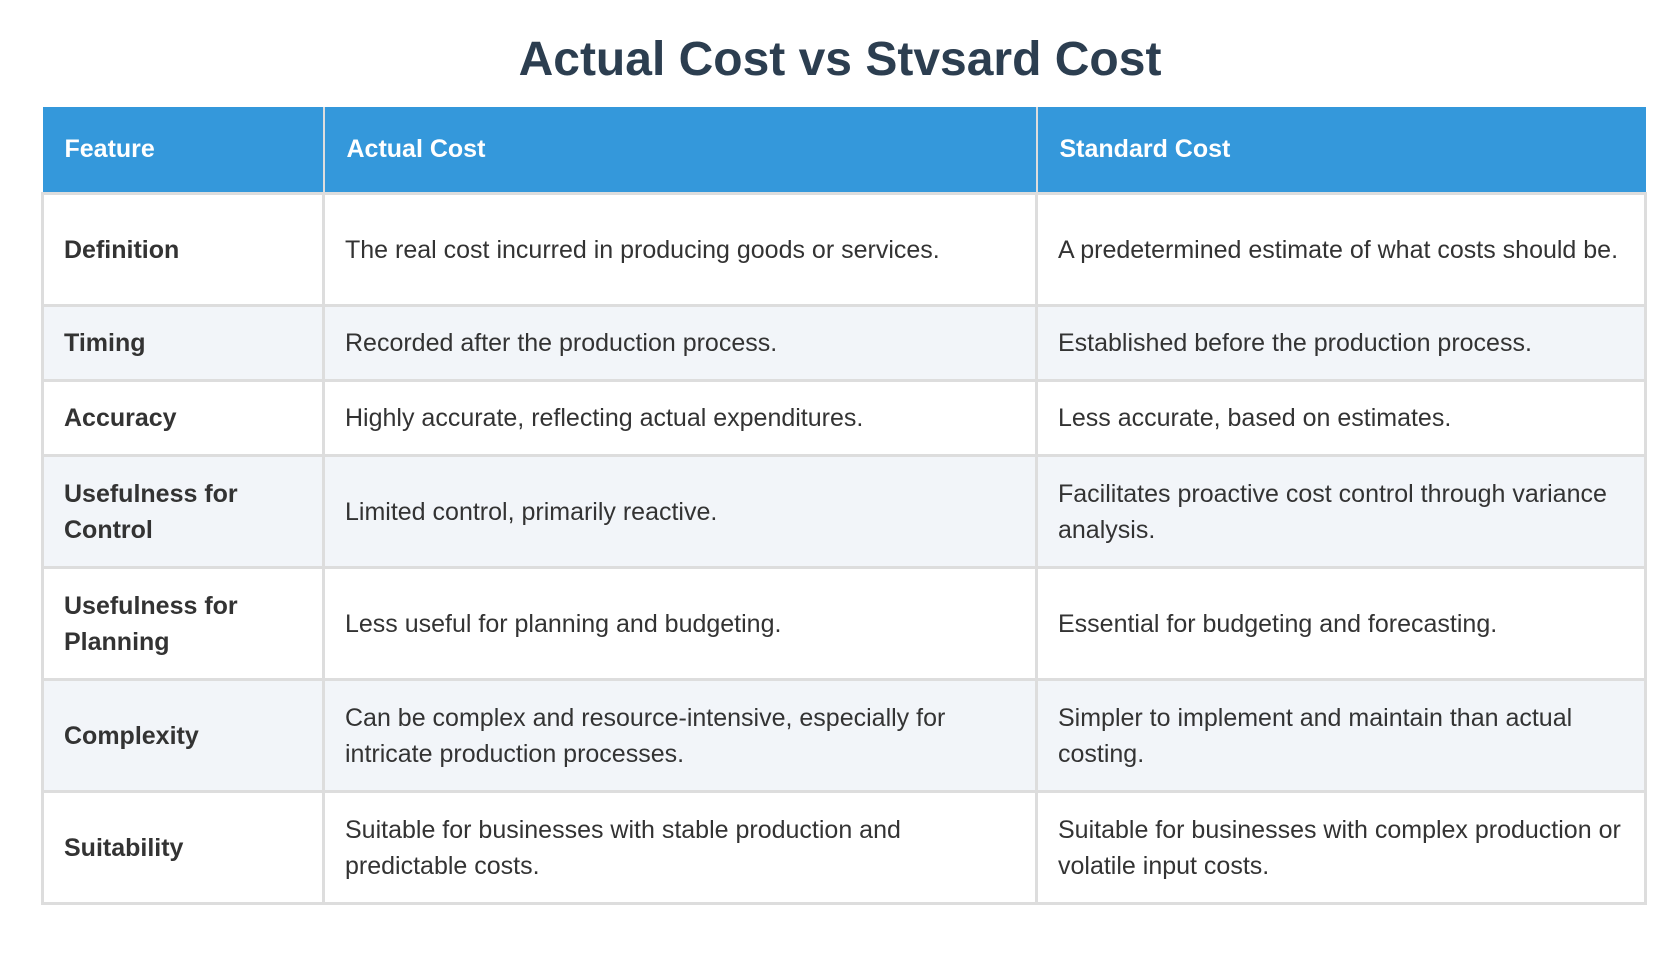 The height and width of the screenshot is (964, 1680). I want to click on standard-cost-cell: Less accurate, based on estimates., so click(1341, 418).